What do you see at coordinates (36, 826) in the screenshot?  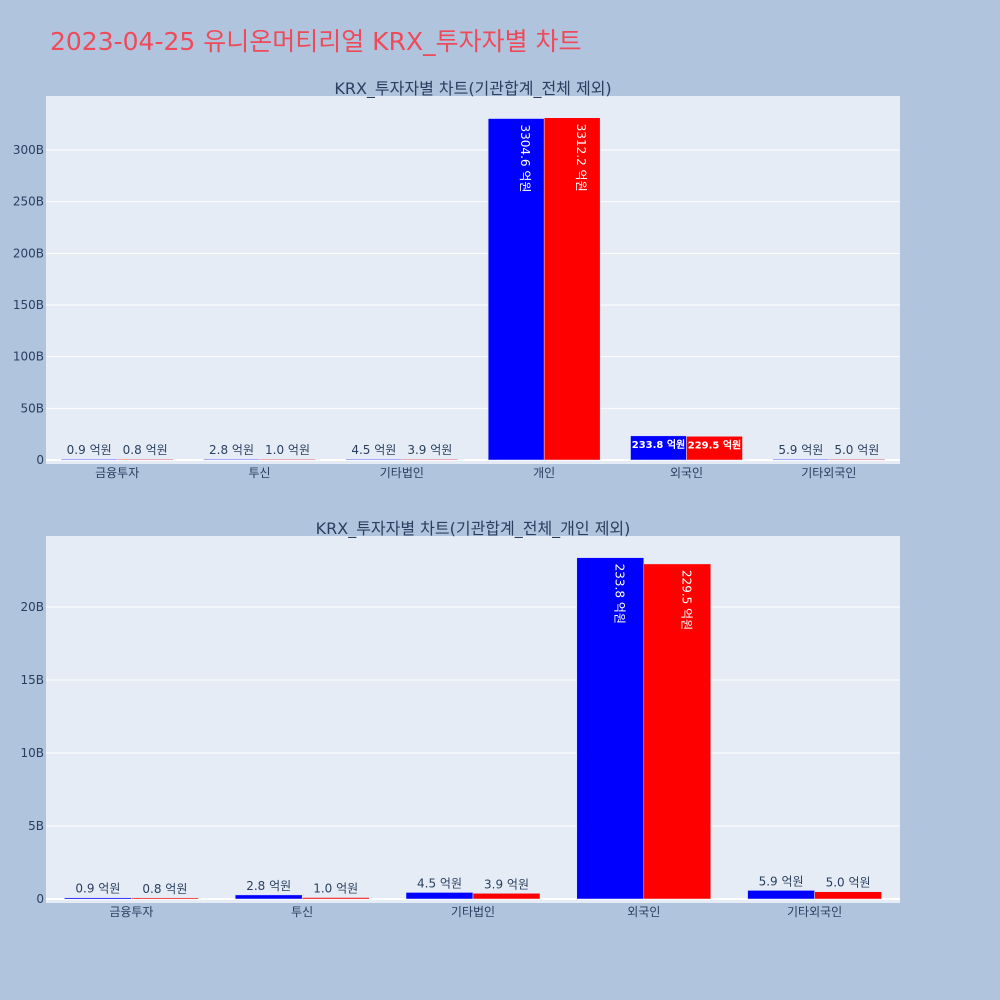 I see `y-tick-label: 5B` at bounding box center [36, 826].